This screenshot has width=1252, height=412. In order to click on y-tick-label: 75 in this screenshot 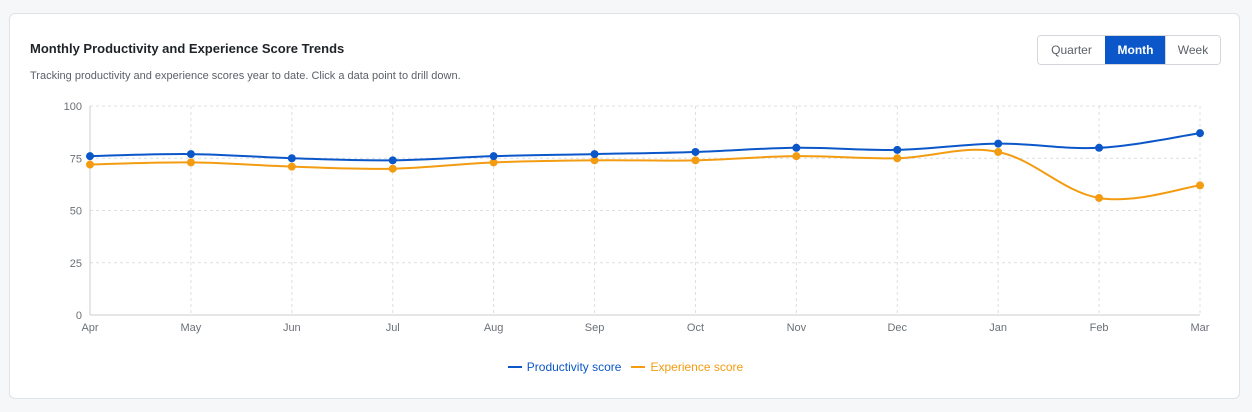, I will do `click(76, 159)`.